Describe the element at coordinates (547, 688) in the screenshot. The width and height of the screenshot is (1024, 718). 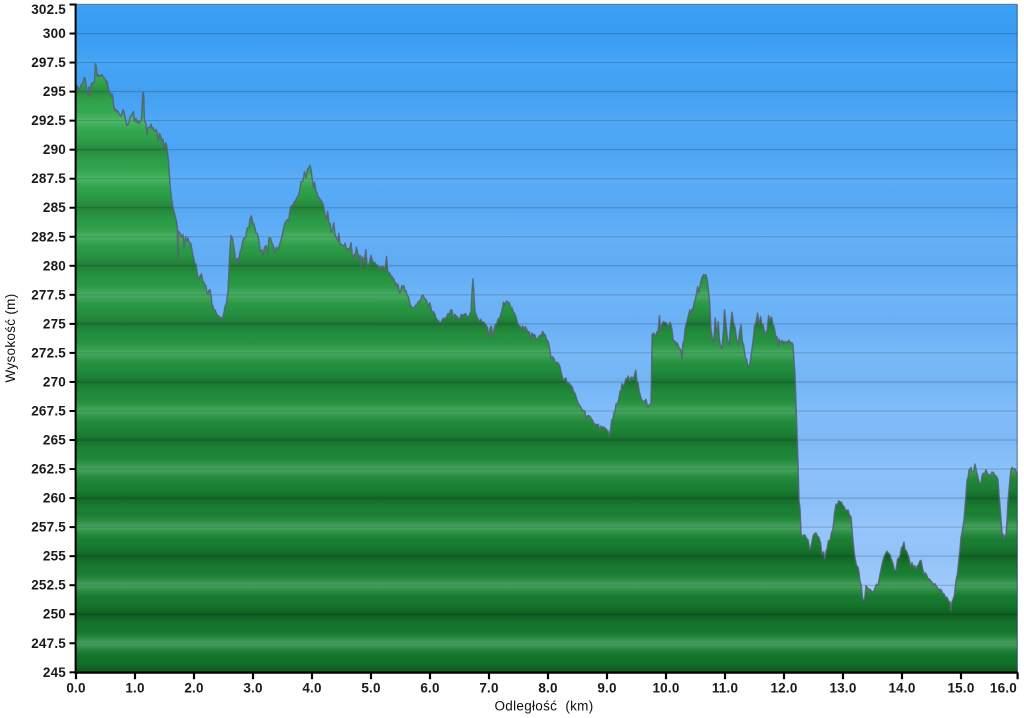
I see `svg-text: 8.0` at that location.